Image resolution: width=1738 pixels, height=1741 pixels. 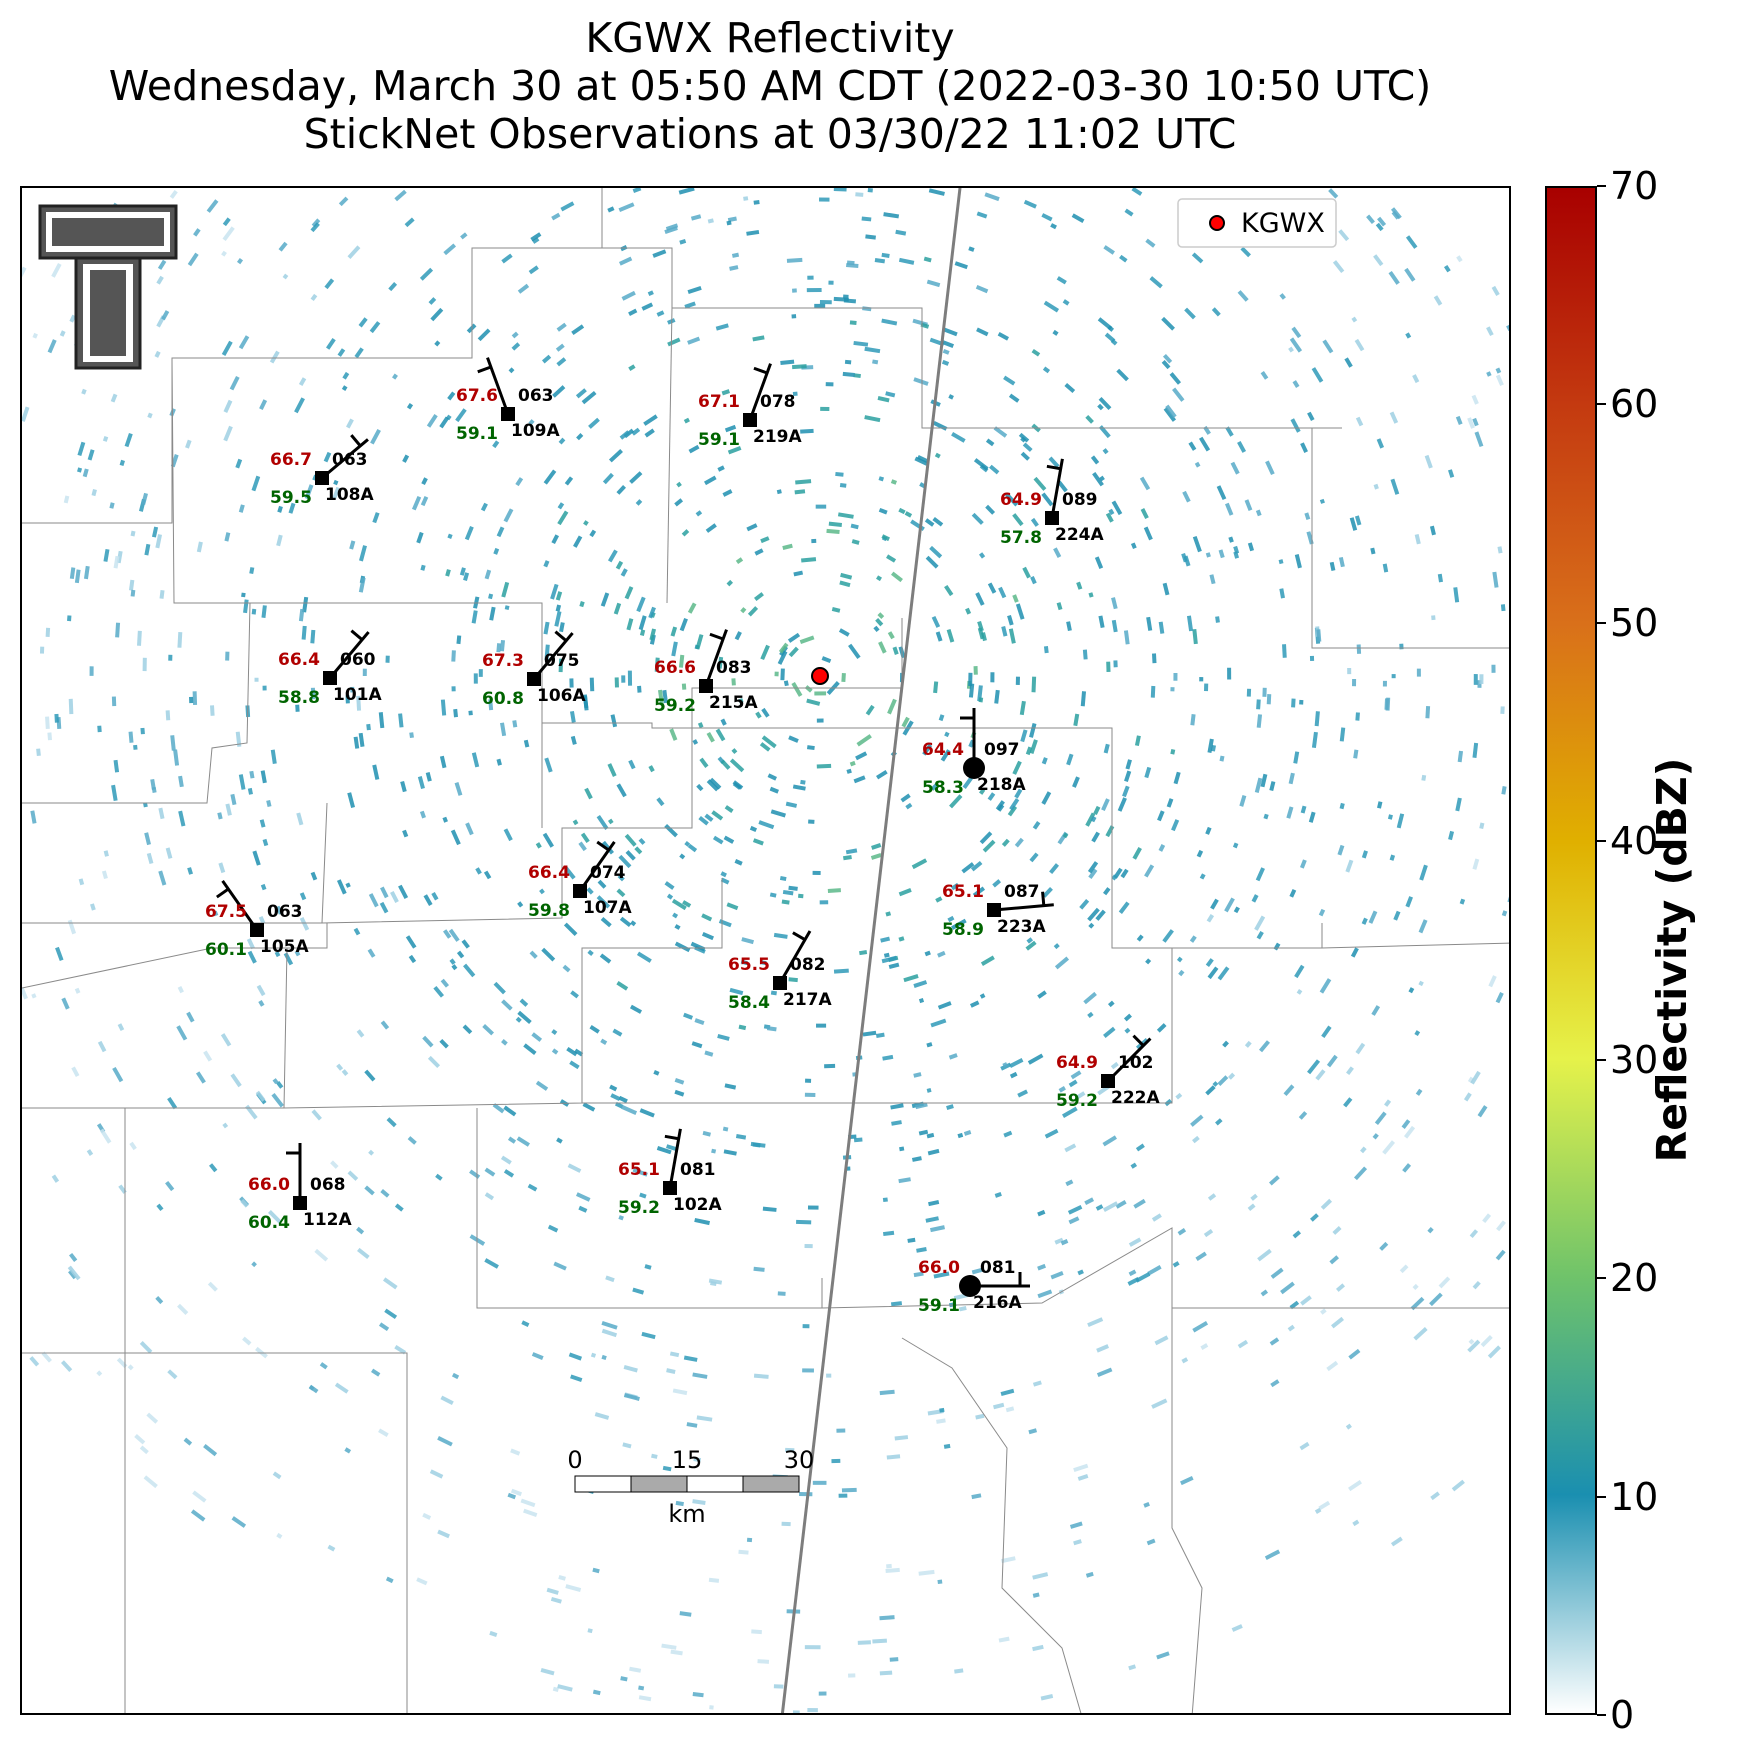 What do you see at coordinates (687, 1460) in the screenshot?
I see `scale-tick-15: 15` at bounding box center [687, 1460].